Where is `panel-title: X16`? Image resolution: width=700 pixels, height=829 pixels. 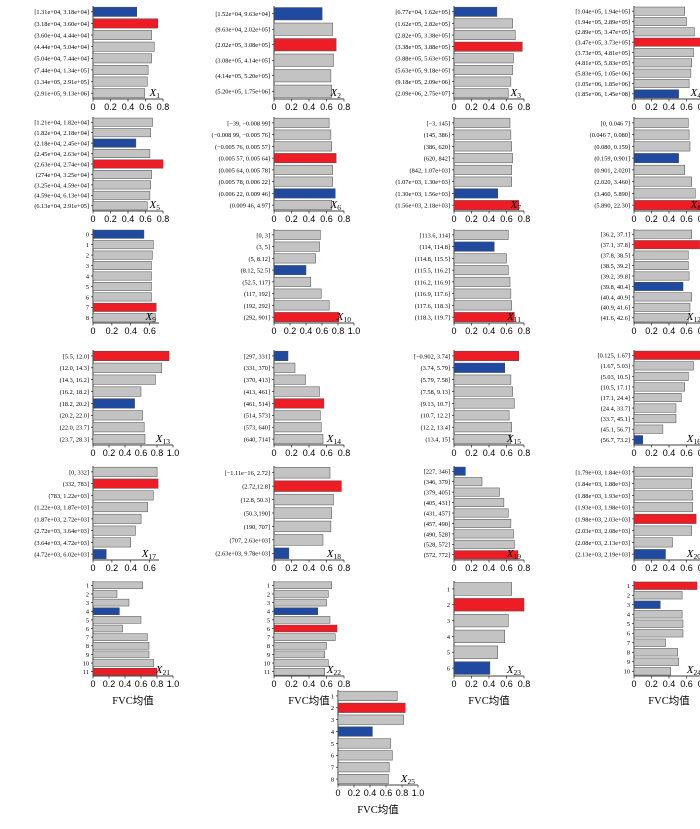
panel-title: X16 is located at coordinates (693, 439).